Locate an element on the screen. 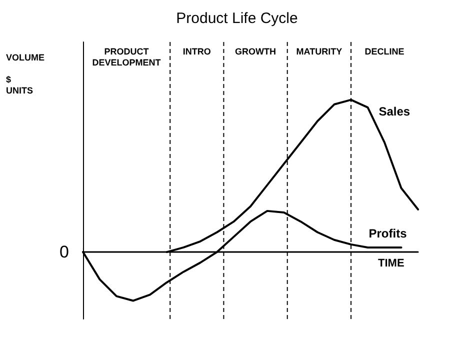 This screenshot has height=341, width=474. text: MATURITY is located at coordinates (319, 51).